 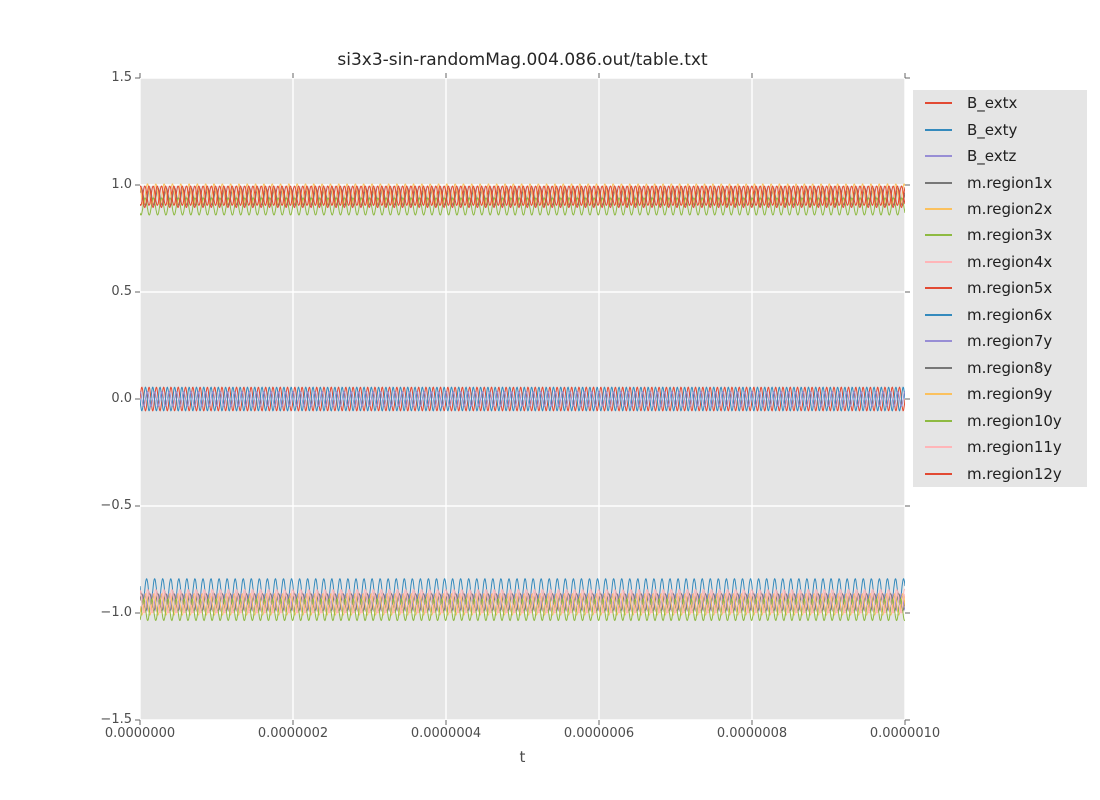 What do you see at coordinates (992, 129) in the screenshot?
I see `legend-label: B_exty` at bounding box center [992, 129].